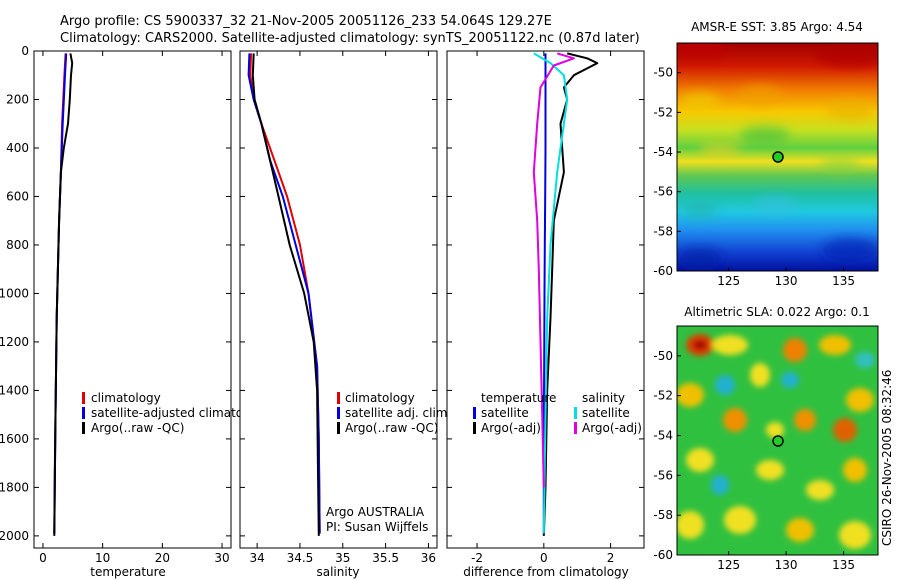 This screenshot has height=580, width=900. Describe the element at coordinates (221, 558) in the screenshot. I see `x-tick-label: 30` at that location.